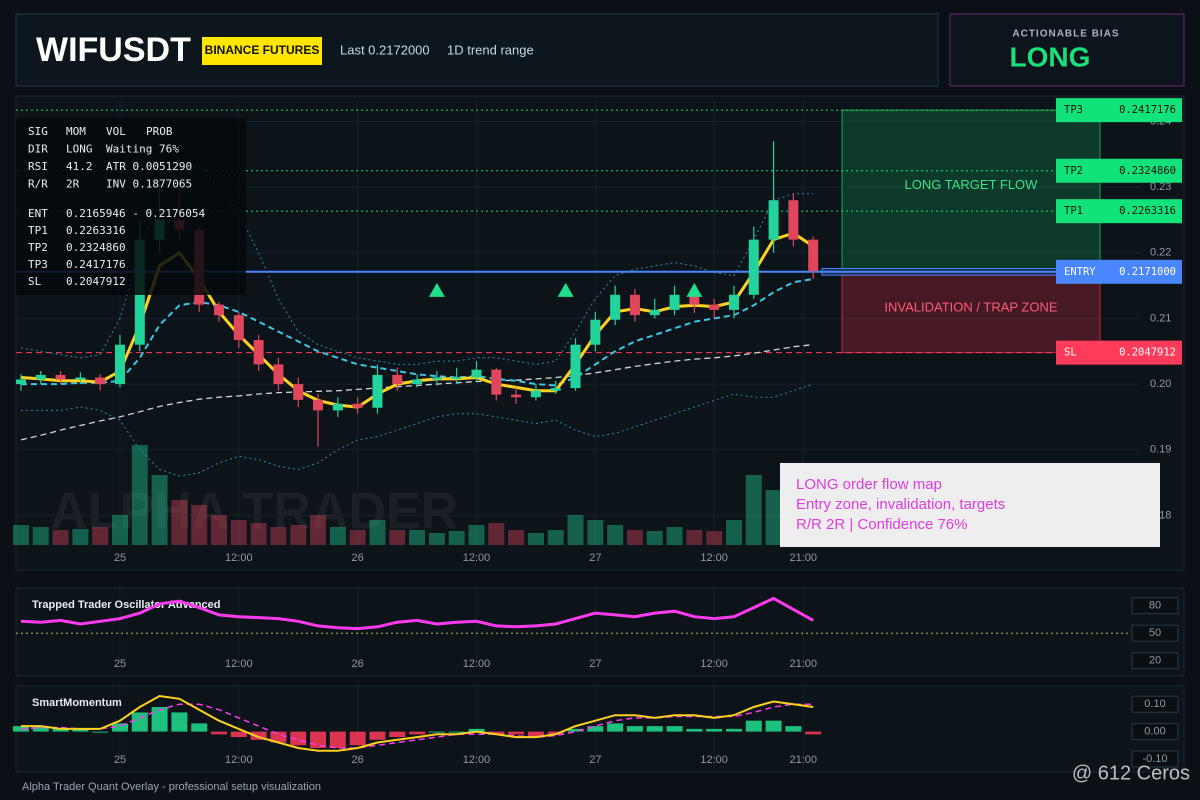  I want to click on level-value: 0.2324860, so click(1147, 171).